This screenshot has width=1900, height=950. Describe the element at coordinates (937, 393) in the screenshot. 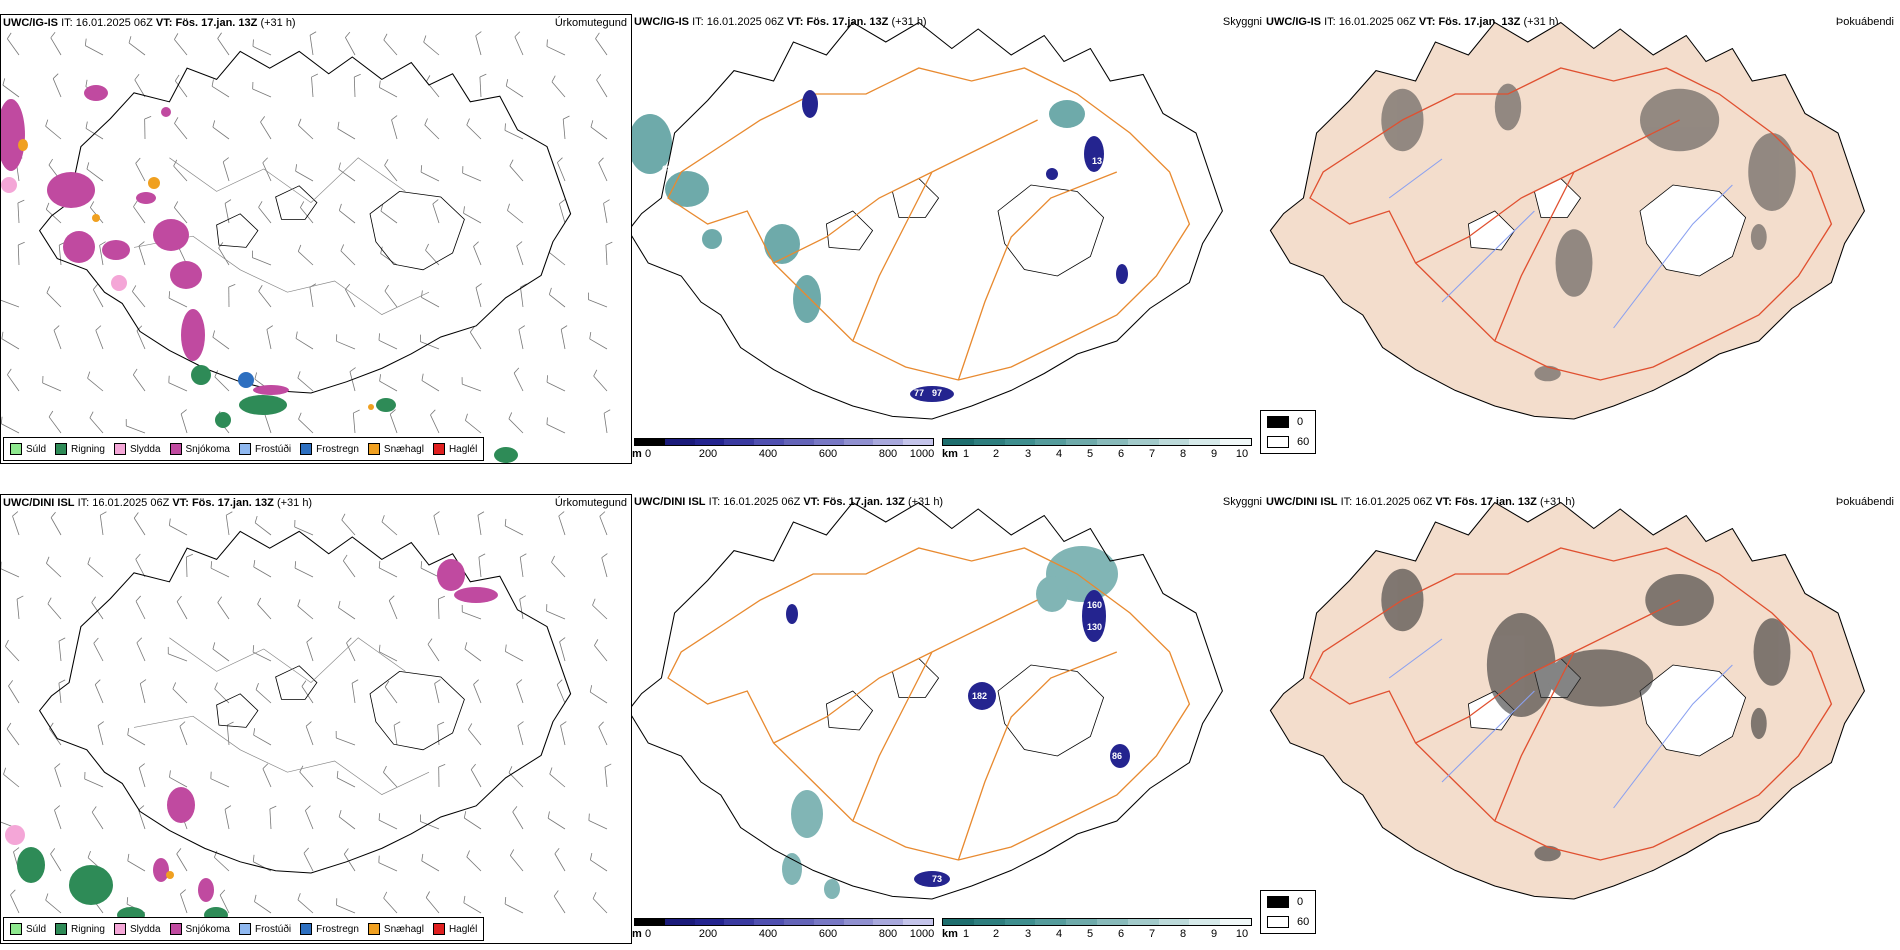

I see `ceiling-label: 97` at that location.